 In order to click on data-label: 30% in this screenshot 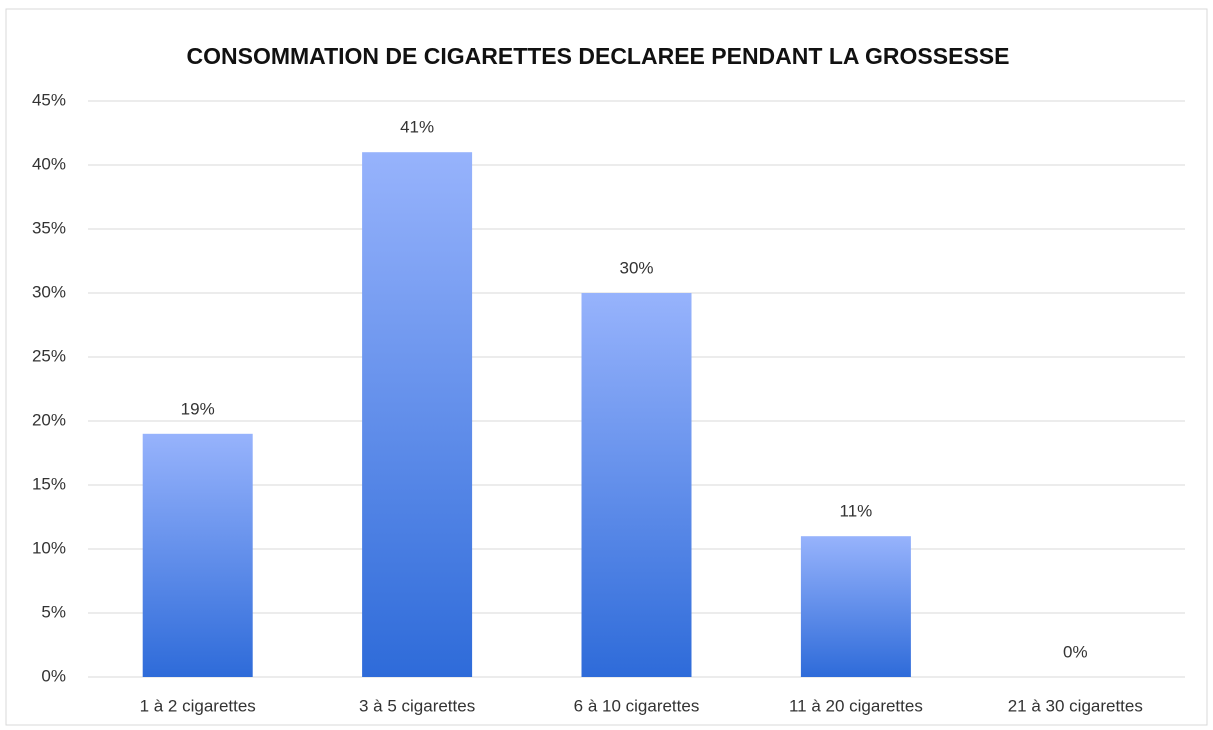, I will do `click(636, 267)`.